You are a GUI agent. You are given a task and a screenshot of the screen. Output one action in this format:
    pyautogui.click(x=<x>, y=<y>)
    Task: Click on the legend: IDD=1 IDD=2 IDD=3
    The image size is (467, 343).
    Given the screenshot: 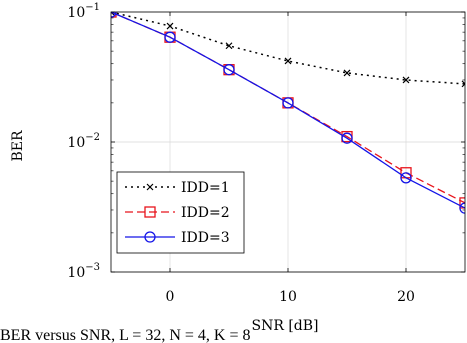 What is the action you would take?
    pyautogui.click(x=180, y=212)
    